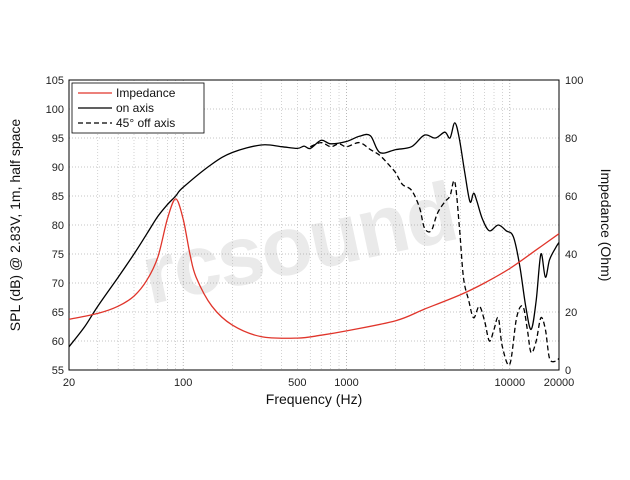 The width and height of the screenshot is (630, 480). What do you see at coordinates (571, 313) in the screenshot?
I see `y2-tick-label: 20` at bounding box center [571, 313].